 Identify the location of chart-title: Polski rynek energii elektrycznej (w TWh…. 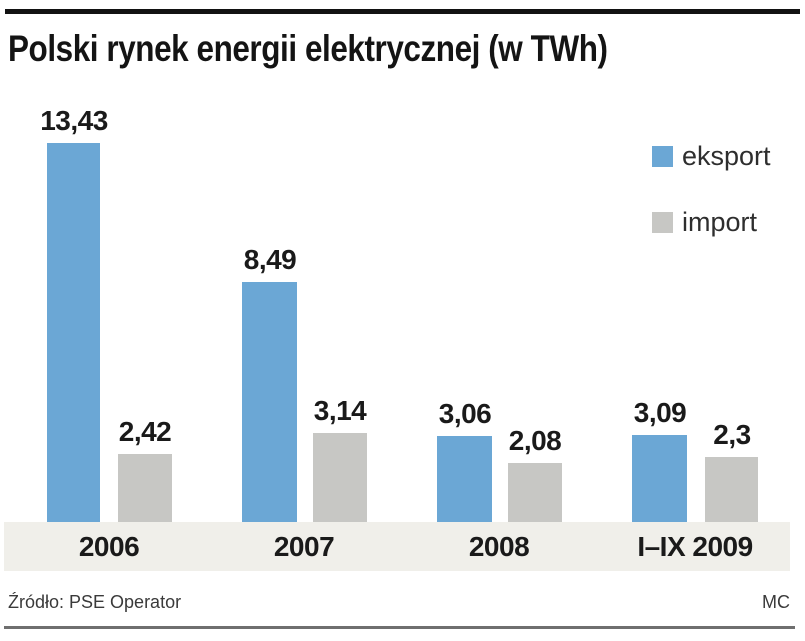
(308, 48).